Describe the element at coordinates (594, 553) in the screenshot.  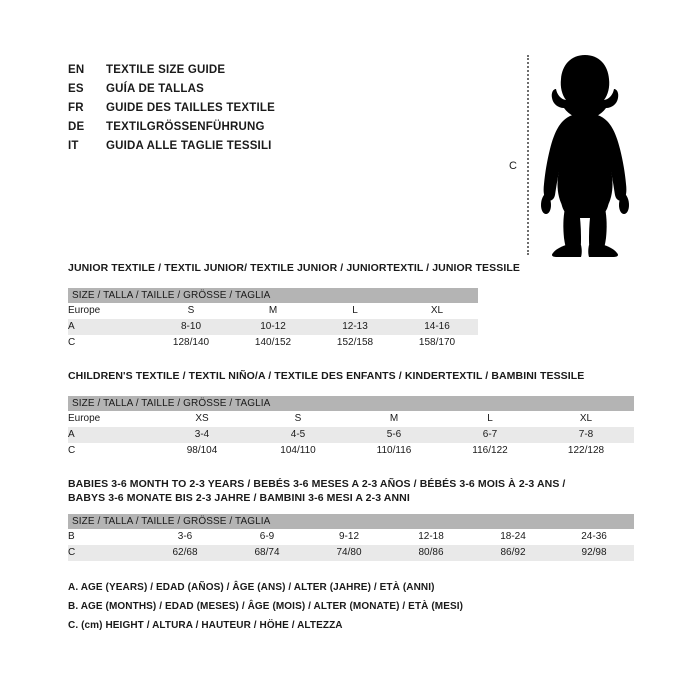
I see `cell-value: 92/98` at that location.